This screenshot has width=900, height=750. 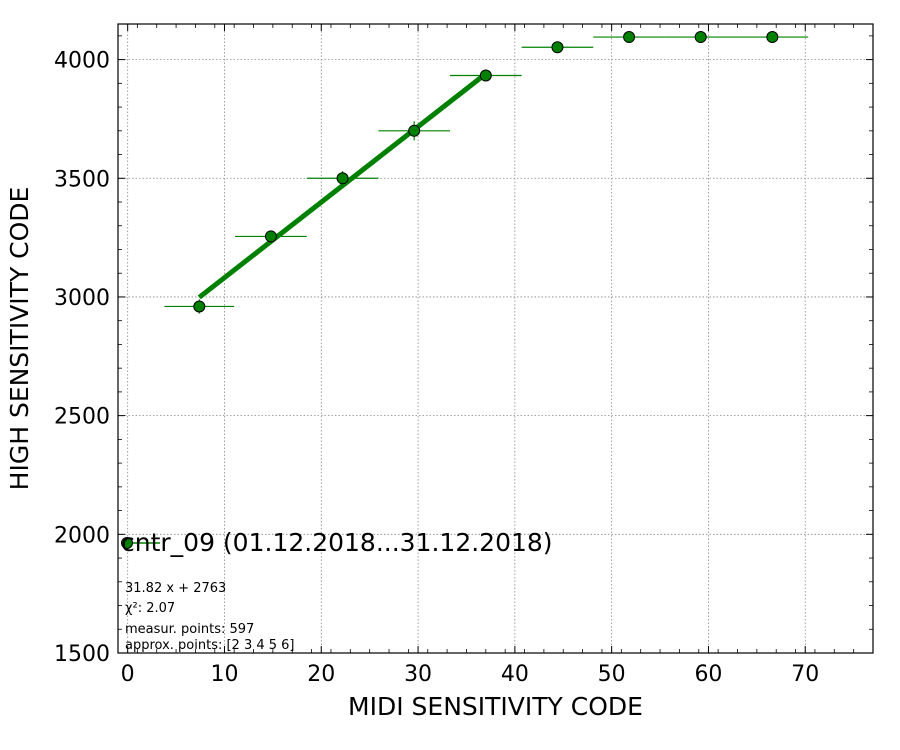 What do you see at coordinates (127, 543) in the screenshot?
I see `legend-marker` at bounding box center [127, 543].